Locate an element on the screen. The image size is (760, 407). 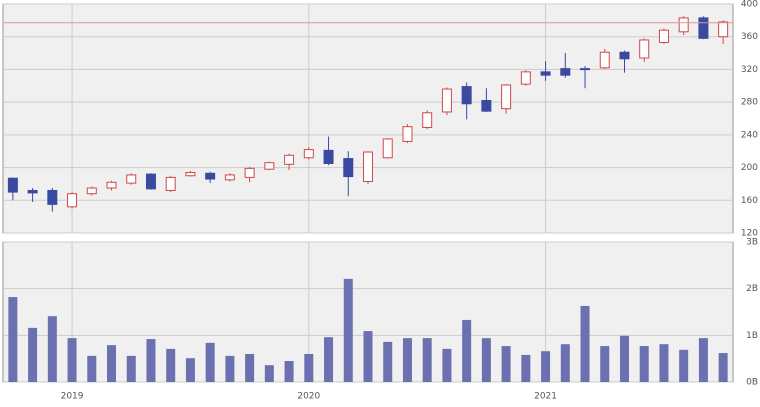
y-tick-label: 320 is located at coordinates (749, 70).